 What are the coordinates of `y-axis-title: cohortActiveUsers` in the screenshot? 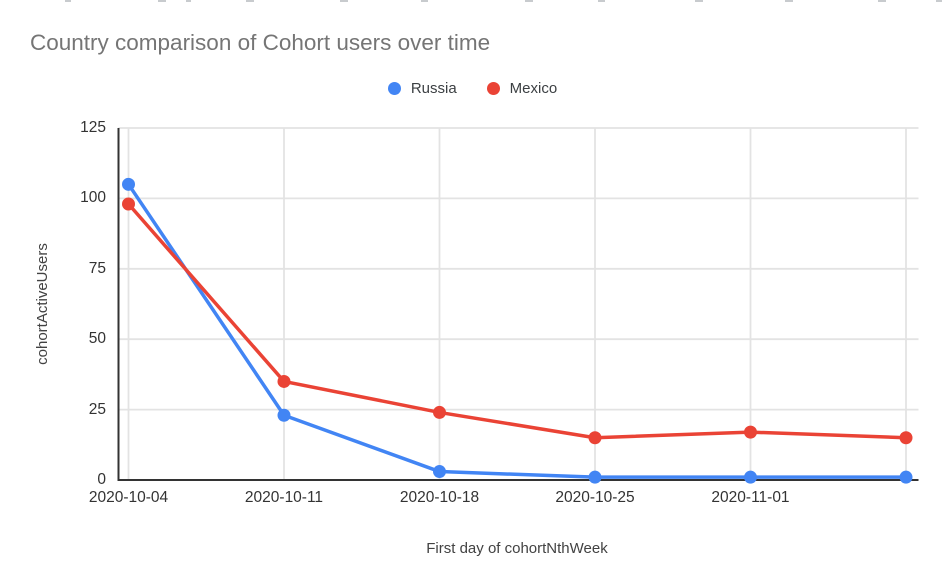 It's located at (42, 304).